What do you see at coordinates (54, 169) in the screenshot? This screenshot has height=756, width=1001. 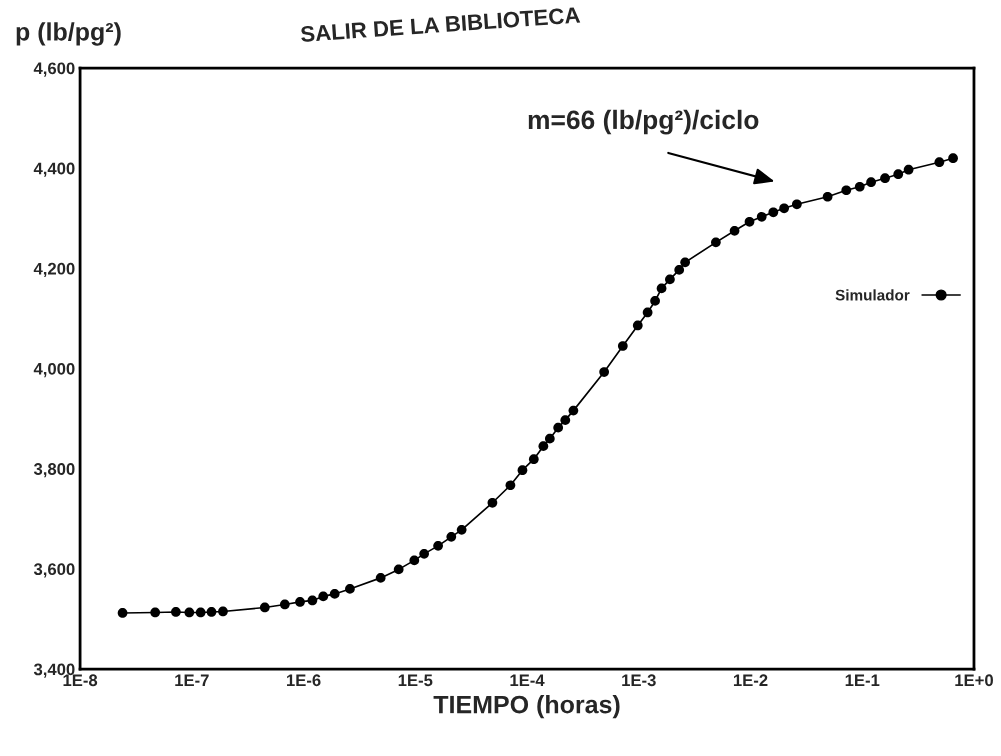 I see `y-tick-label: 4,400` at bounding box center [54, 169].